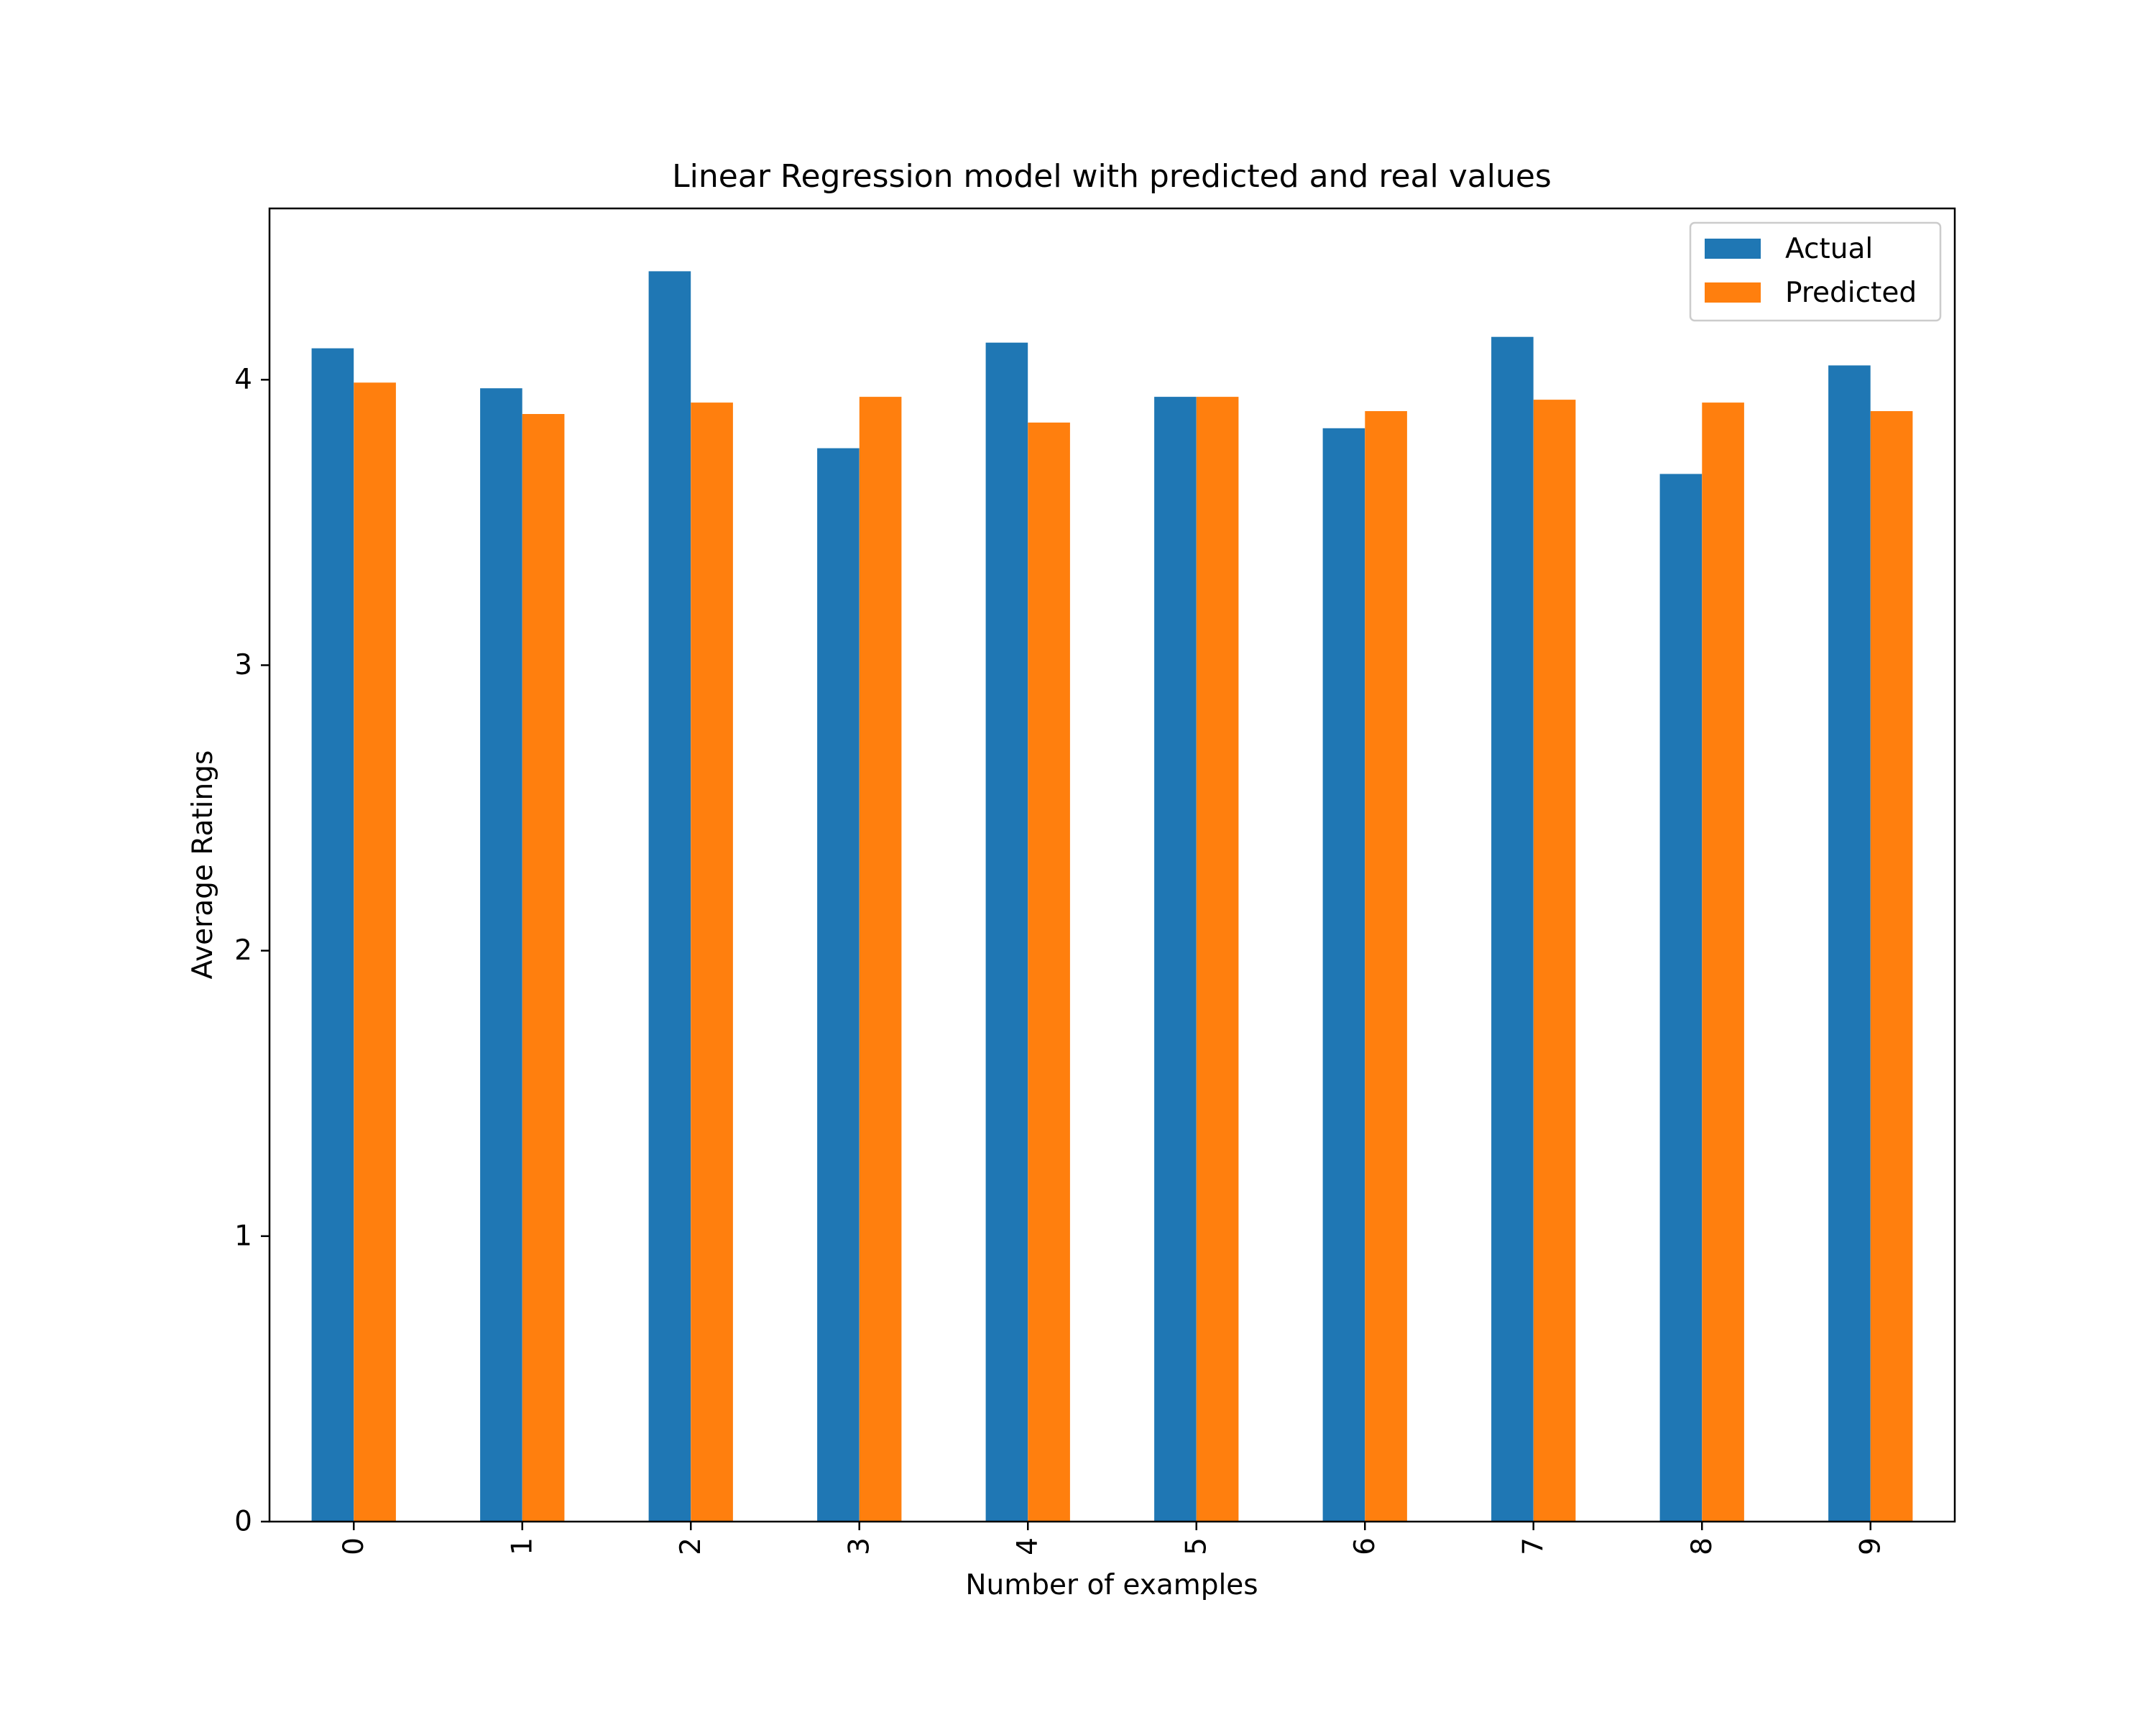 Image resolution: width=2156 pixels, height=1725 pixels. Describe the element at coordinates (522, 1546) in the screenshot. I see `x-tick-label: 1` at that location.